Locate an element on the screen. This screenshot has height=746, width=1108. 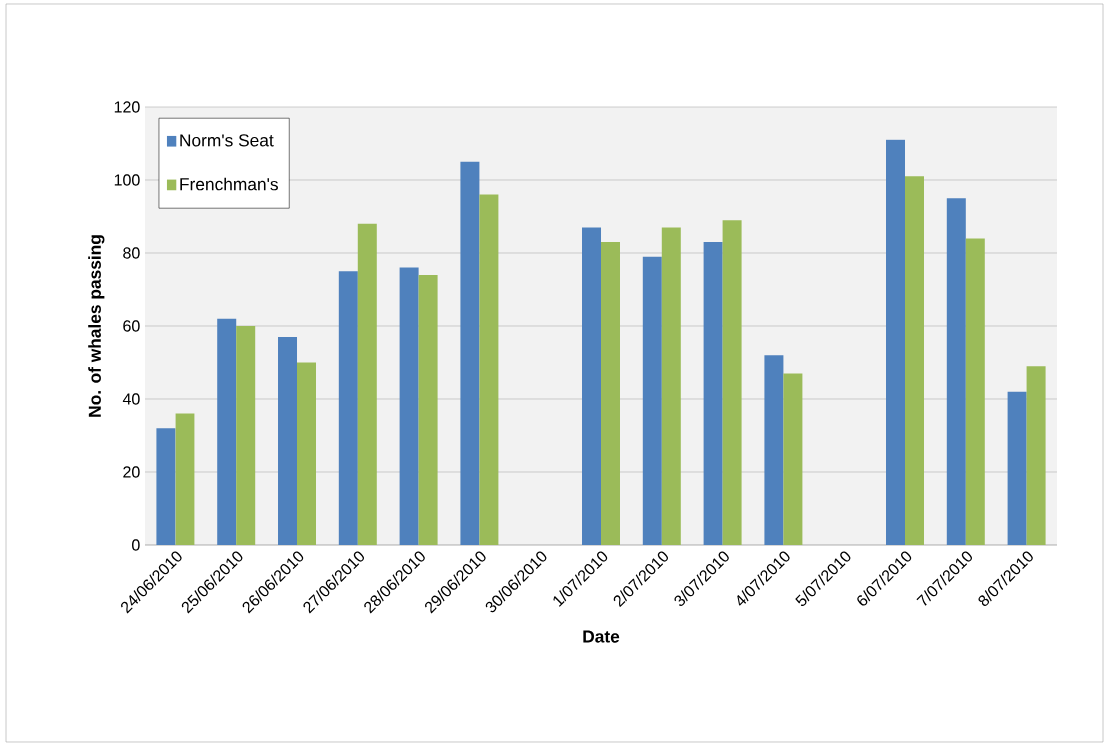
legend-label: Frenchman's is located at coordinates (229, 184).